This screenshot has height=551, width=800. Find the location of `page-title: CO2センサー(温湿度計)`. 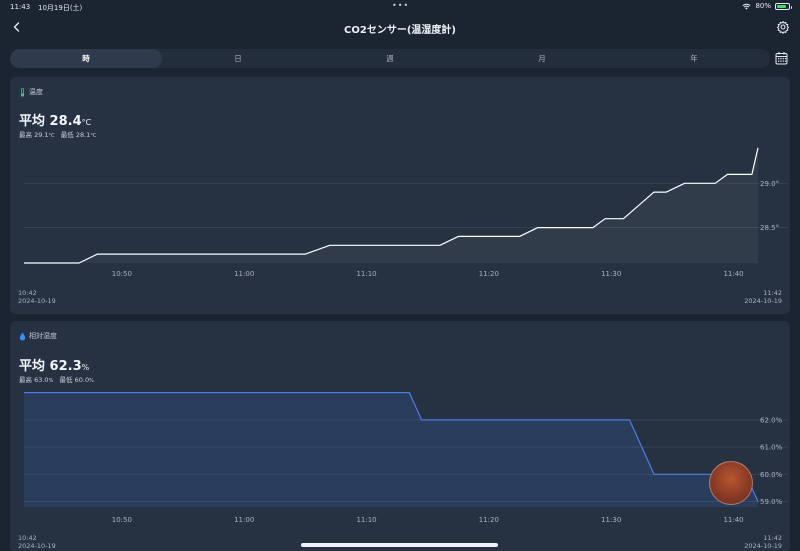

page-title: CO2センサー(温湿度計) is located at coordinates (400, 30).